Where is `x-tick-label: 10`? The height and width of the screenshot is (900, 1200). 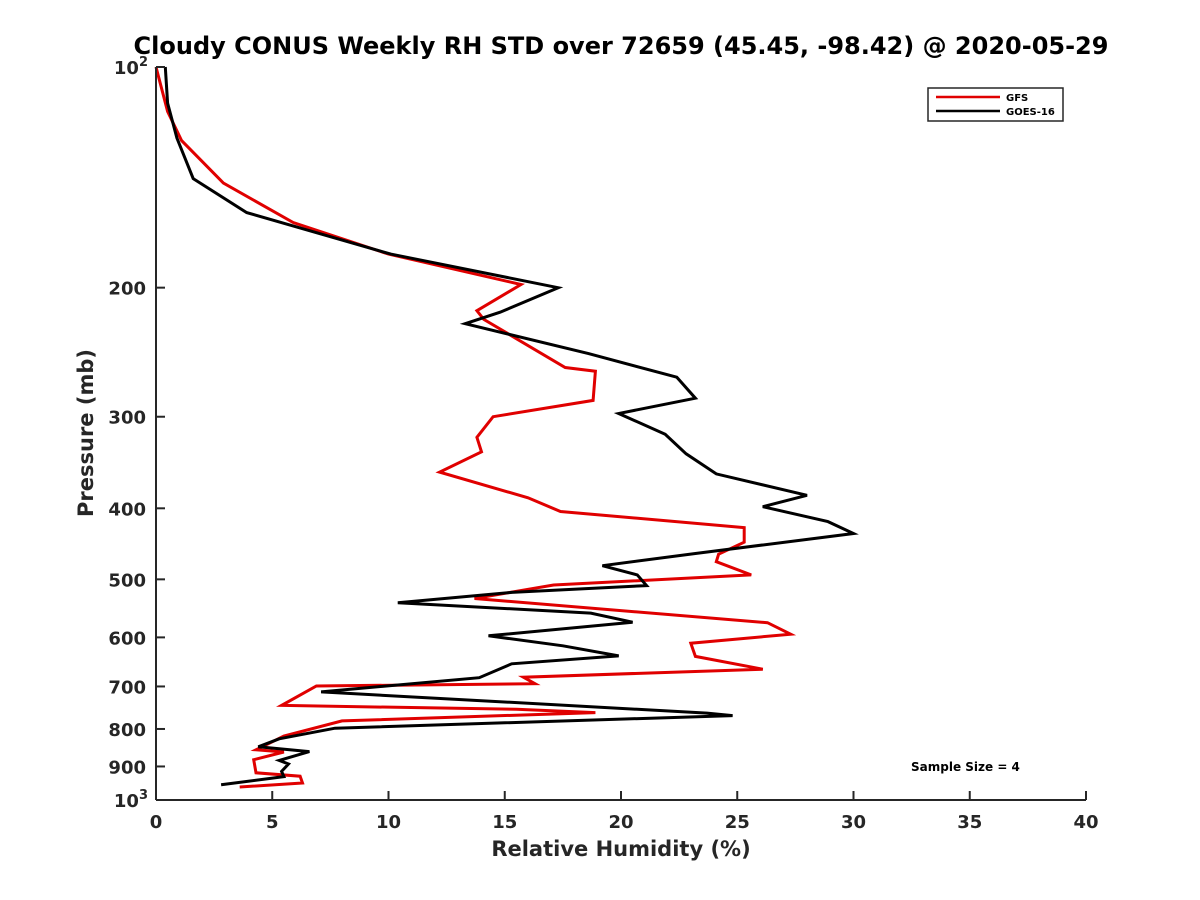
x-tick-label: 10 is located at coordinates (388, 822).